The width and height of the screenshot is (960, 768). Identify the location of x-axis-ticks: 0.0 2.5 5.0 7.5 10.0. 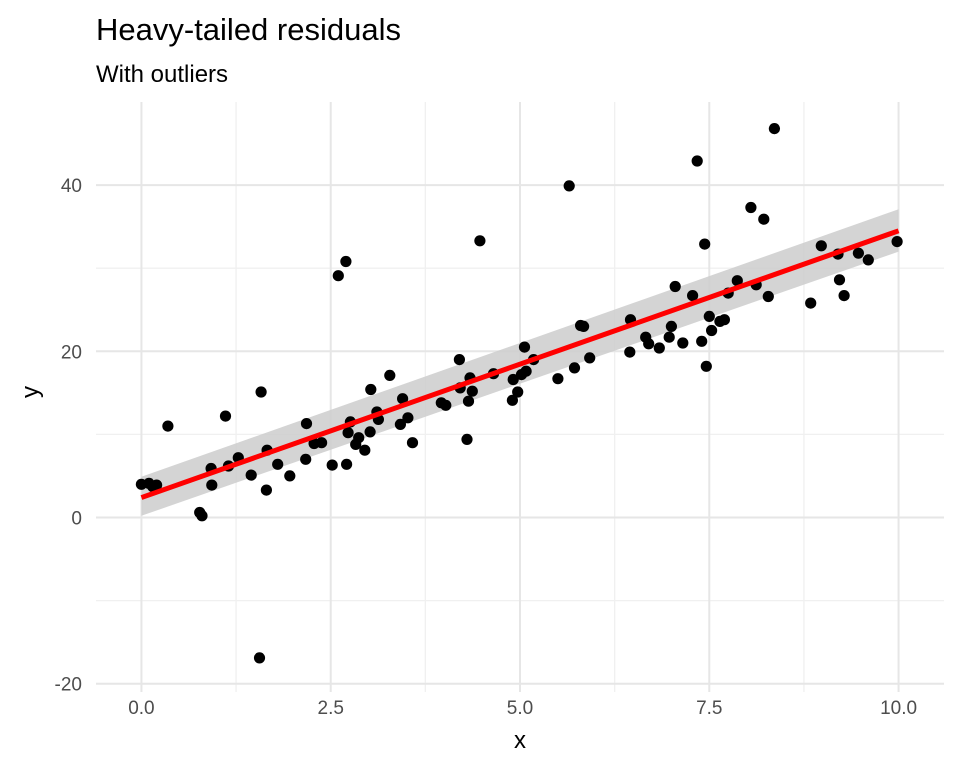
(522, 708).